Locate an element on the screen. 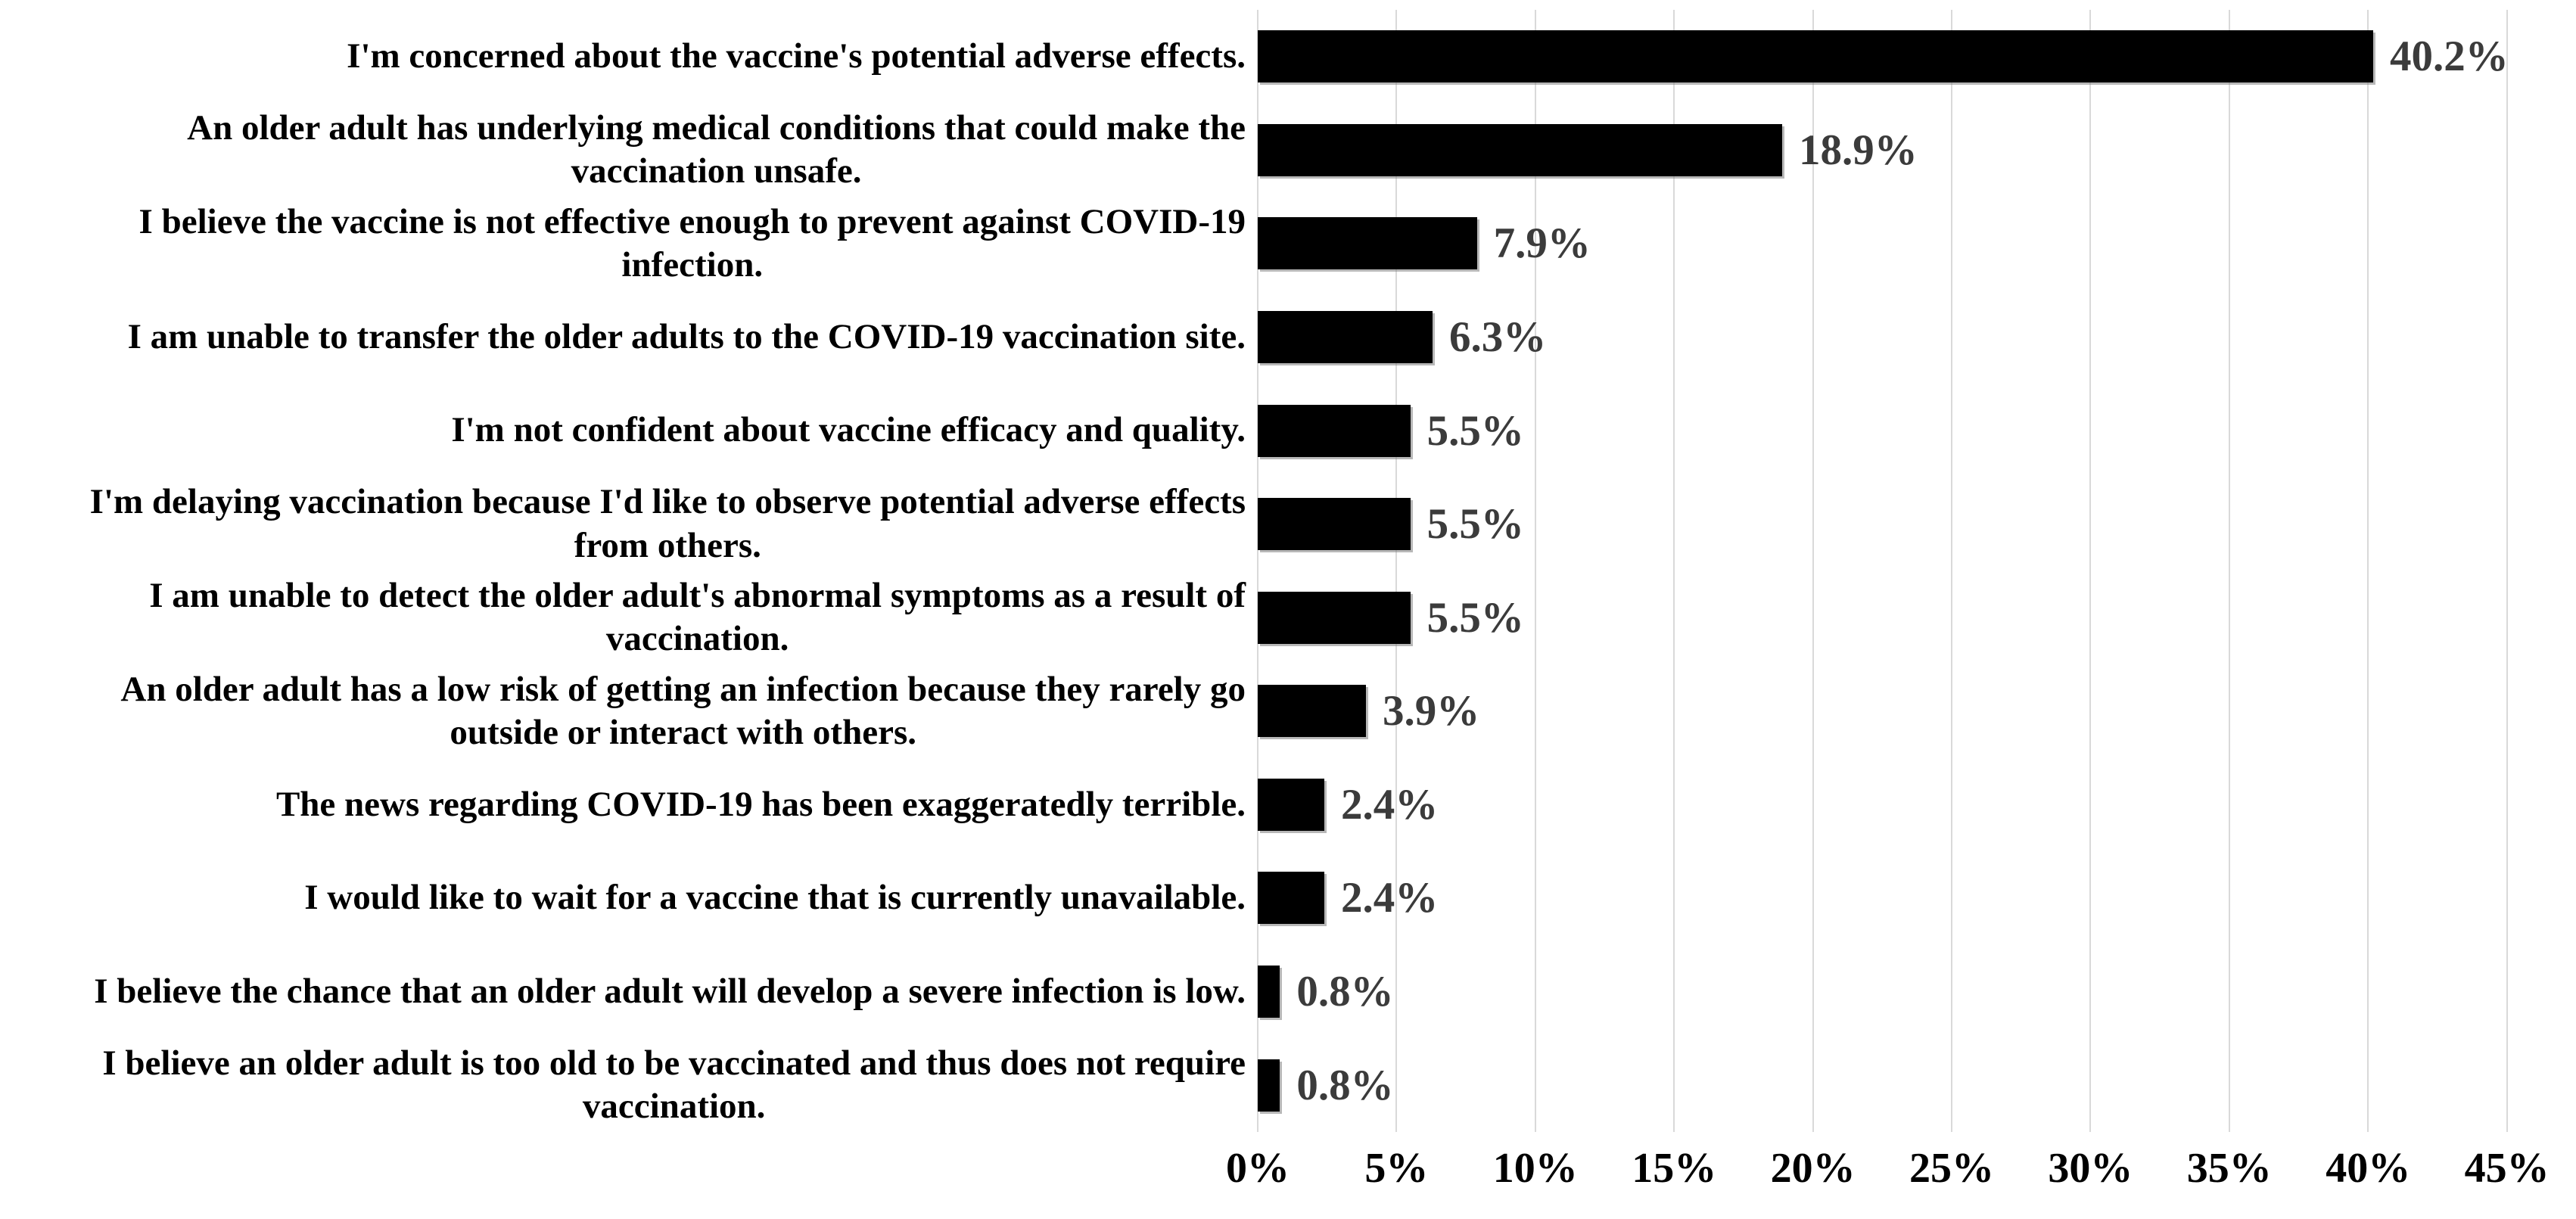  x-tick-label: 15% is located at coordinates (1674, 1168).